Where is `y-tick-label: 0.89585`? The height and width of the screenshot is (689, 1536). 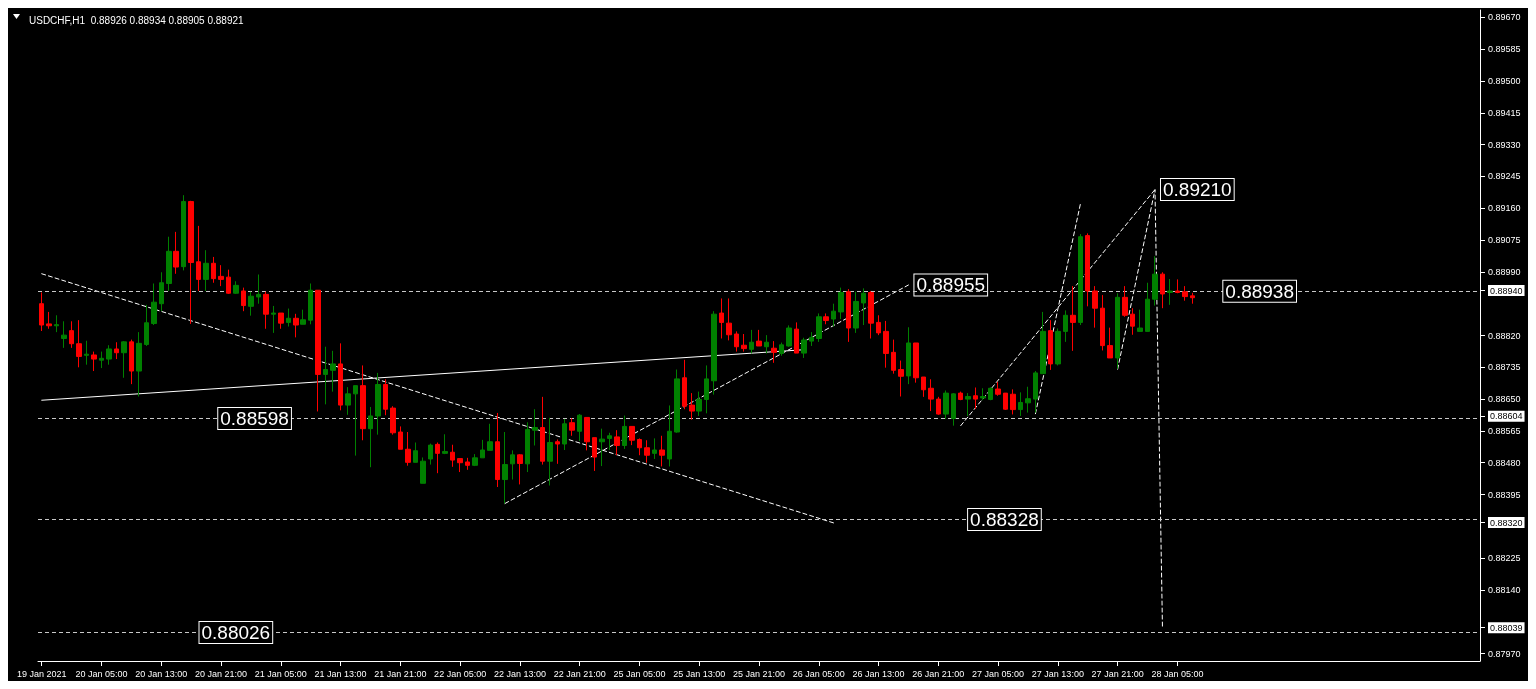
y-tick-label: 0.89585 is located at coordinates (1504, 49).